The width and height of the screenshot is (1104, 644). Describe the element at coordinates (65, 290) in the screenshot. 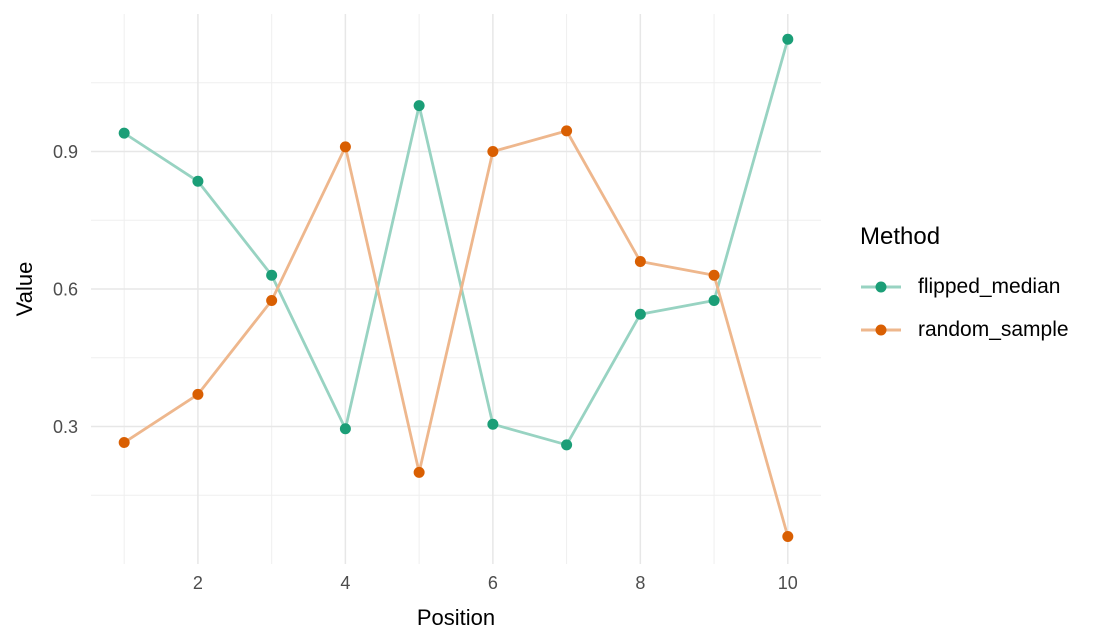

I see `y-tick-label: 0.6` at that location.